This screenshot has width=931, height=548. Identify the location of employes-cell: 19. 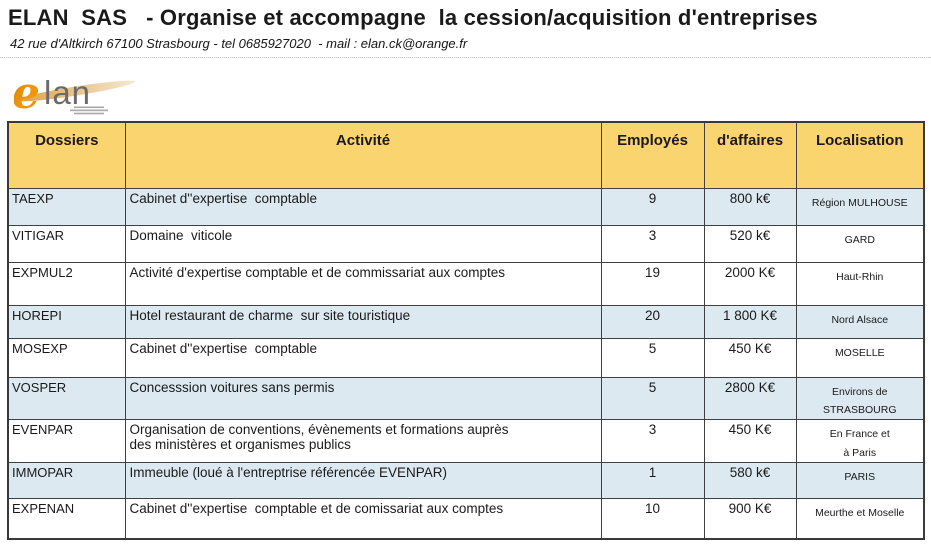
(652, 283).